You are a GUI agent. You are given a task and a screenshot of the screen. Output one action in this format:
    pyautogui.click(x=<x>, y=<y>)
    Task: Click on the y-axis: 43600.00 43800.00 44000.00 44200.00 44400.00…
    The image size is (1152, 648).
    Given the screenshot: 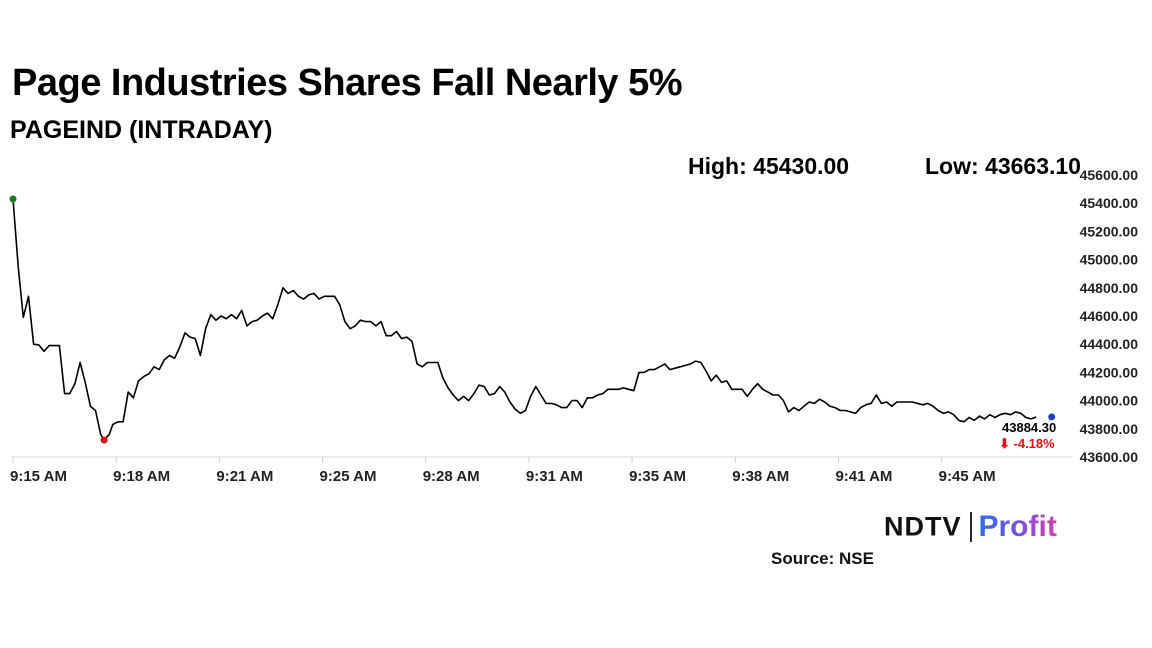 What is the action you would take?
    pyautogui.click(x=1109, y=316)
    